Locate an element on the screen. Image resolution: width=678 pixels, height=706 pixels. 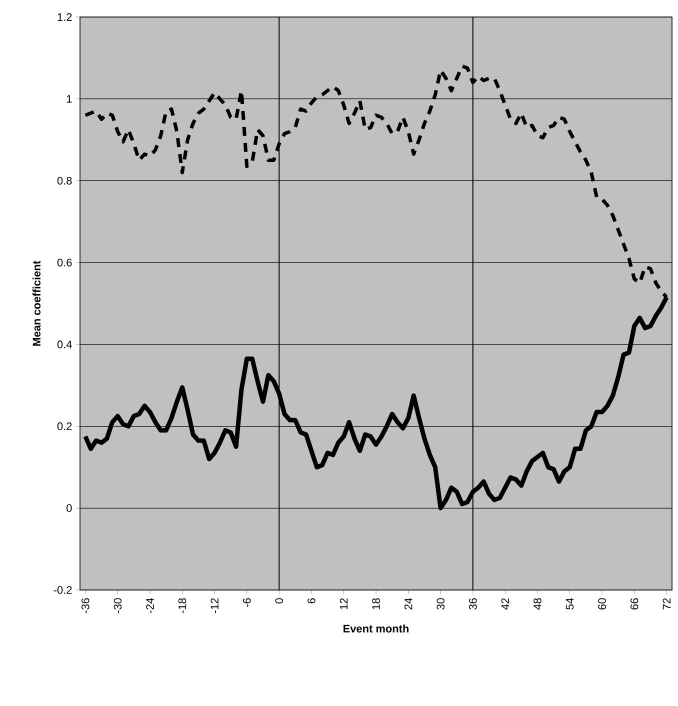
x-tick-label: -24 is located at coordinates (150, 606).